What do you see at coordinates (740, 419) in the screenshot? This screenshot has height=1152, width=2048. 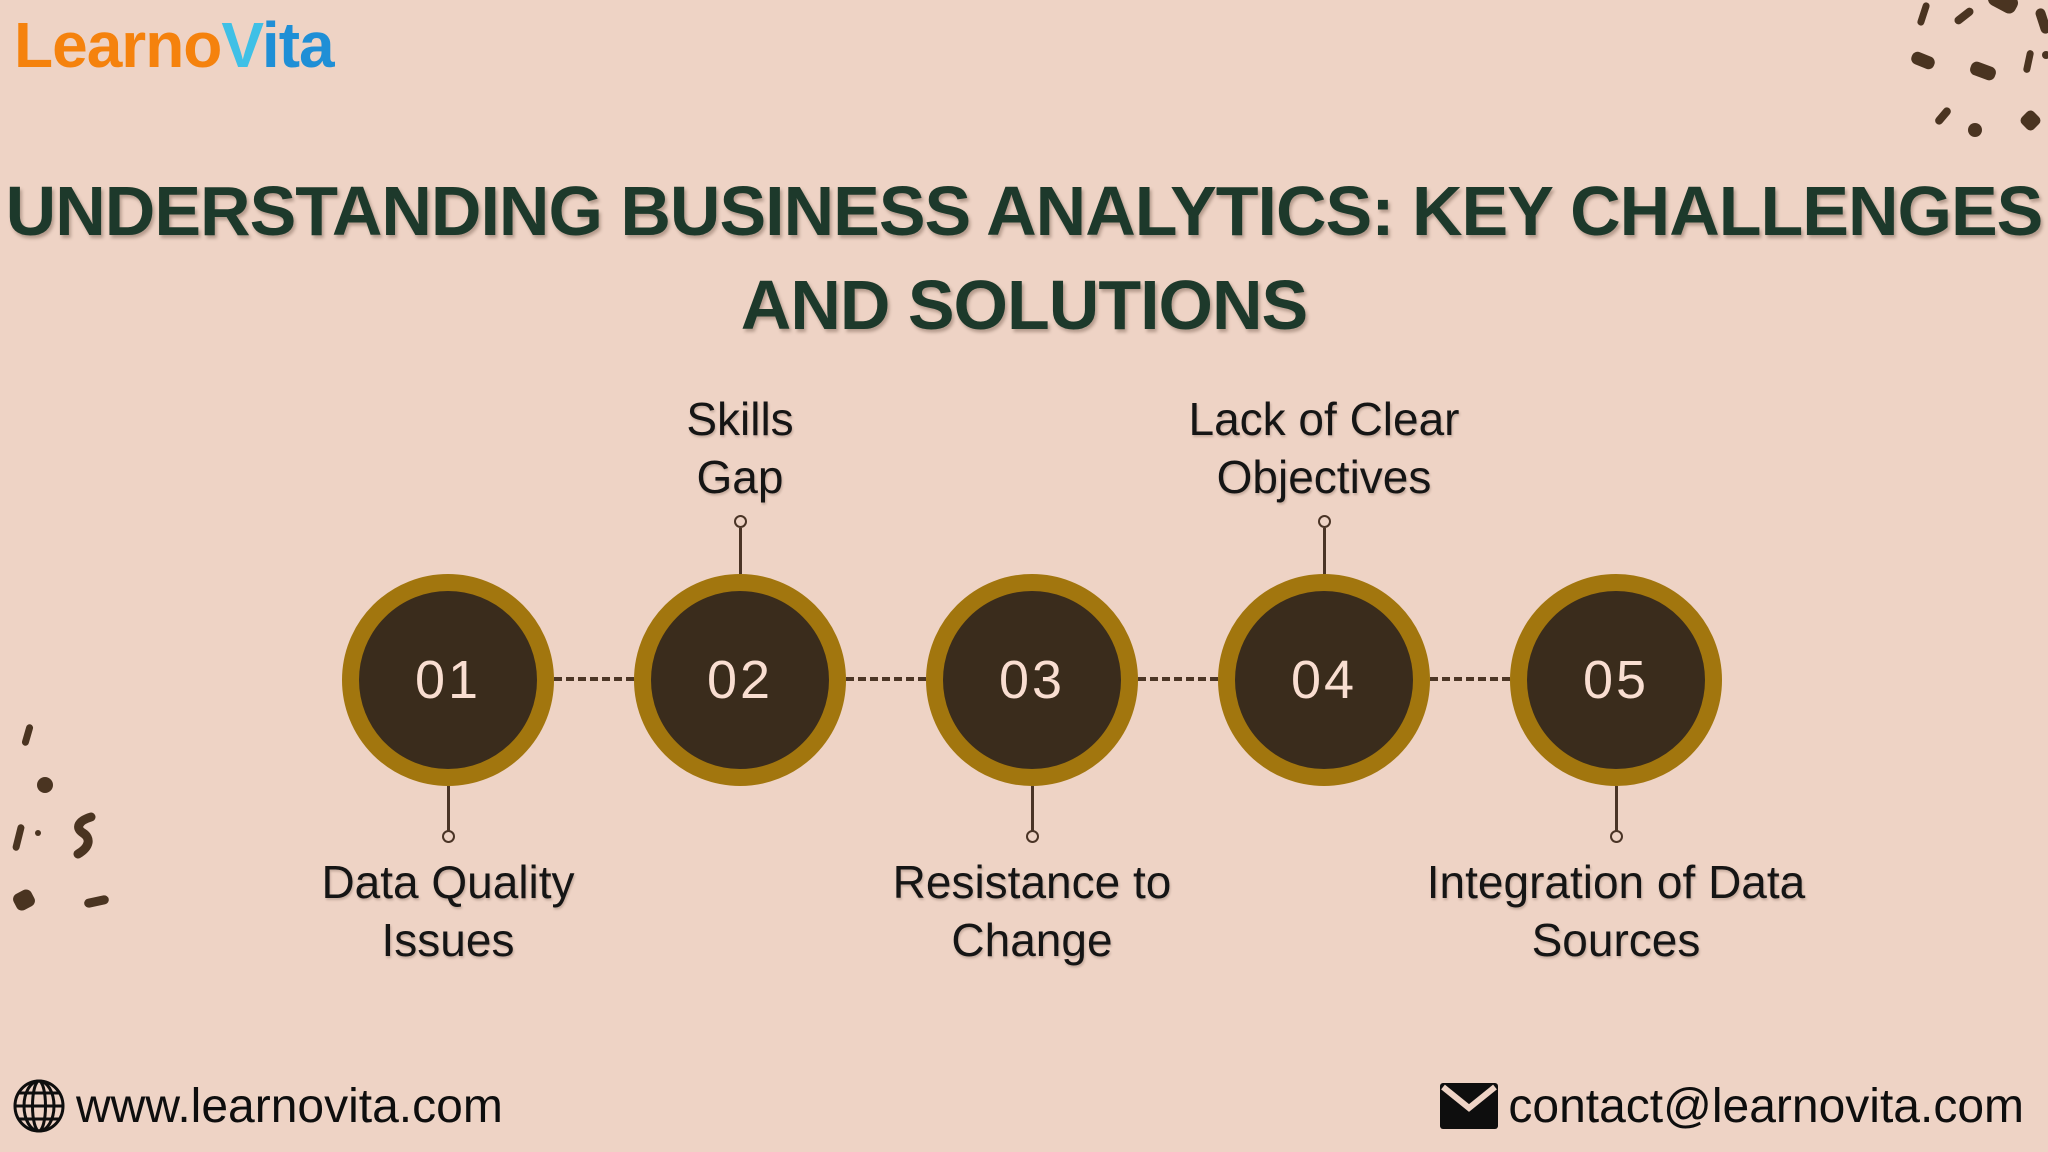 I see `step-2-label-line-1: Skills` at bounding box center [740, 419].